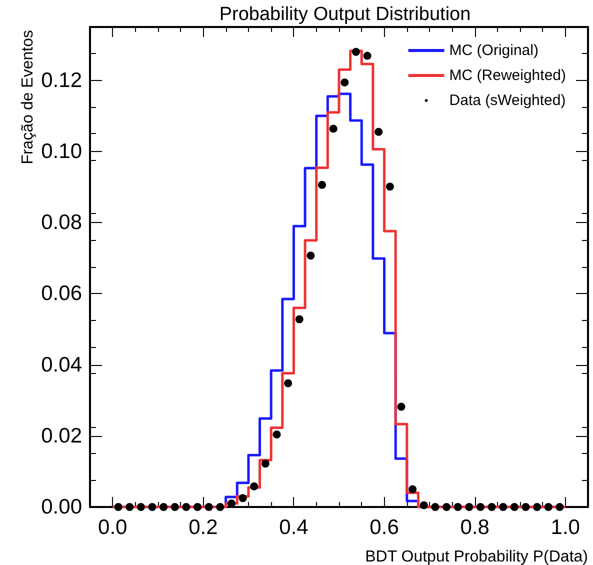 This screenshot has height=565, width=593. Describe the element at coordinates (61, 364) in the screenshot. I see `y-tick-label: 0.04` at that location.